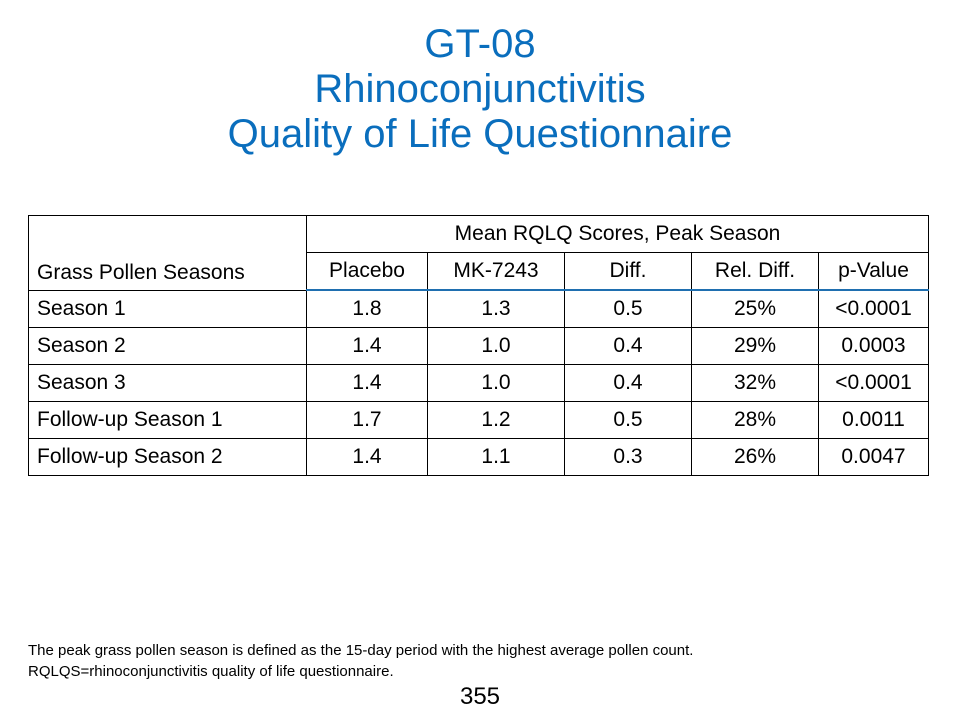 The image size is (960, 720). I want to click on cell-rel-diff: 26%, so click(755, 457).